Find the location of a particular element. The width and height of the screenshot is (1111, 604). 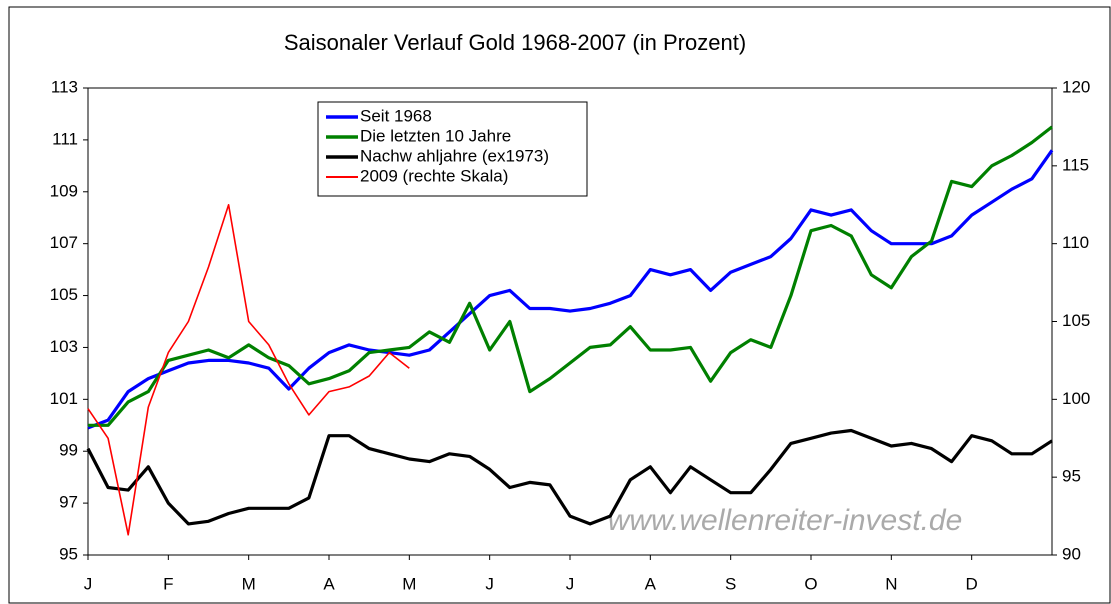

y-tick-label: 107 is located at coordinates (64, 242).